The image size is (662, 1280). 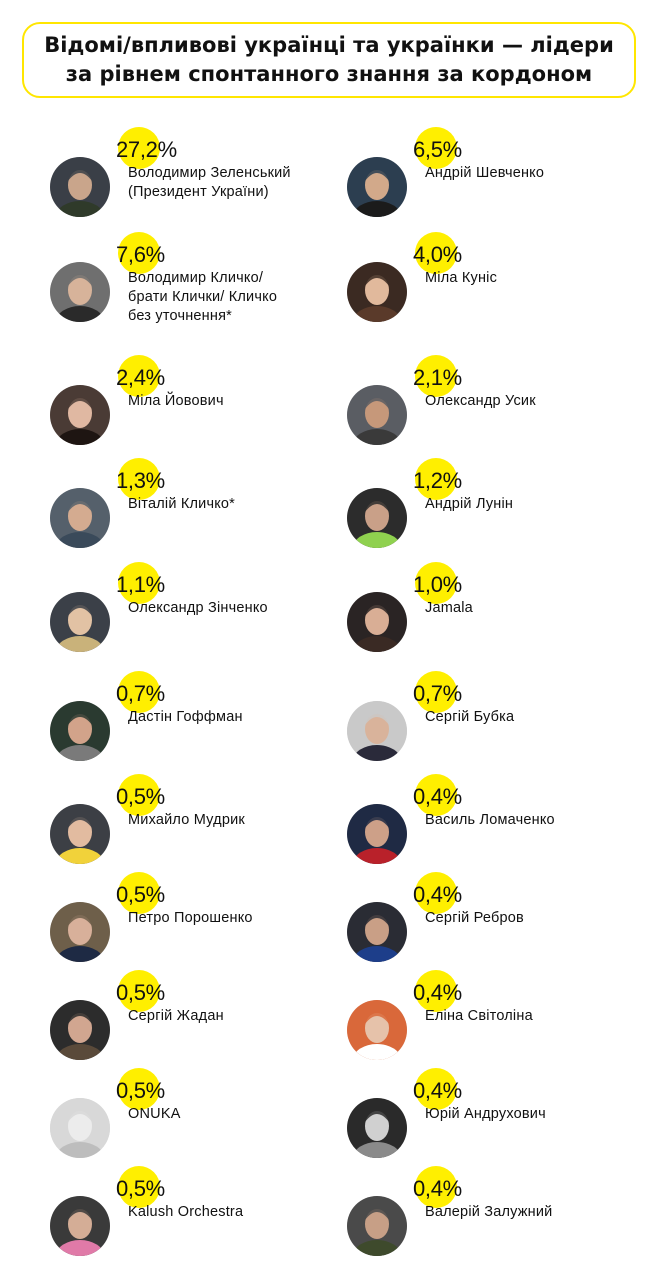 I want to click on person-item: 0,5% ONUKA, so click(x=200, y=1115).